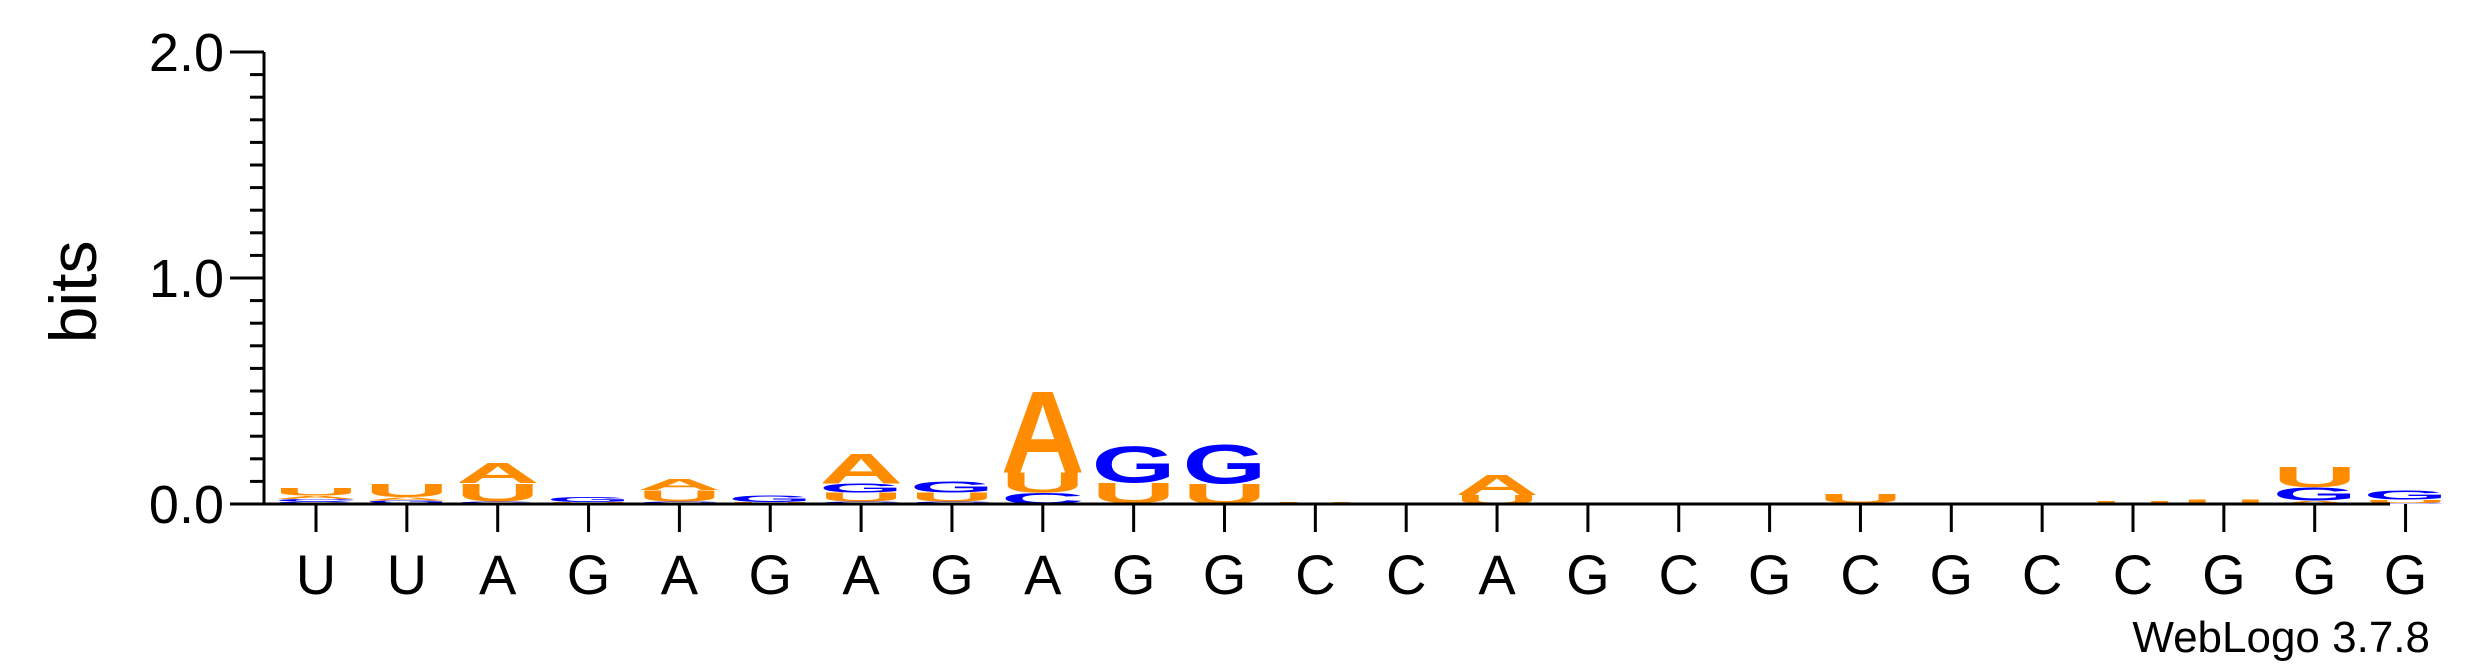 This screenshot has width=2475, height=667. What do you see at coordinates (73, 292) in the screenshot?
I see `y-axis-label: bits` at bounding box center [73, 292].